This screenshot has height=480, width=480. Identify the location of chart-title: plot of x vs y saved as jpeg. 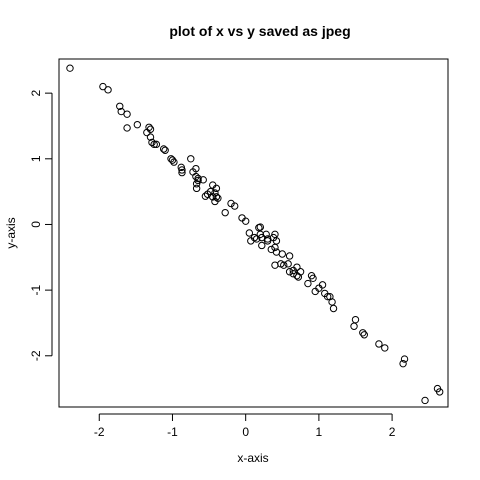
(259, 31).